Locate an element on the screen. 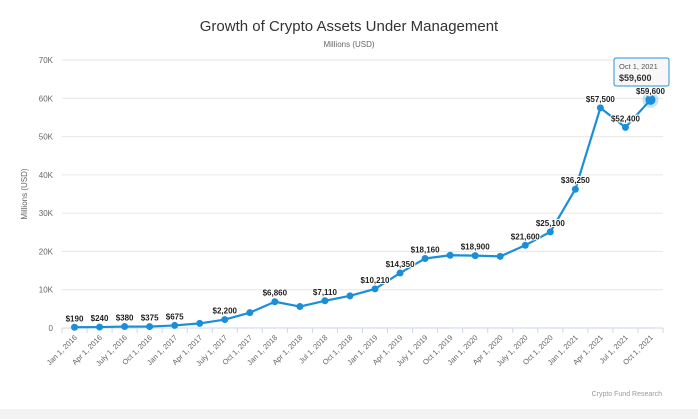  y-tick-label: 30K is located at coordinates (46, 213).